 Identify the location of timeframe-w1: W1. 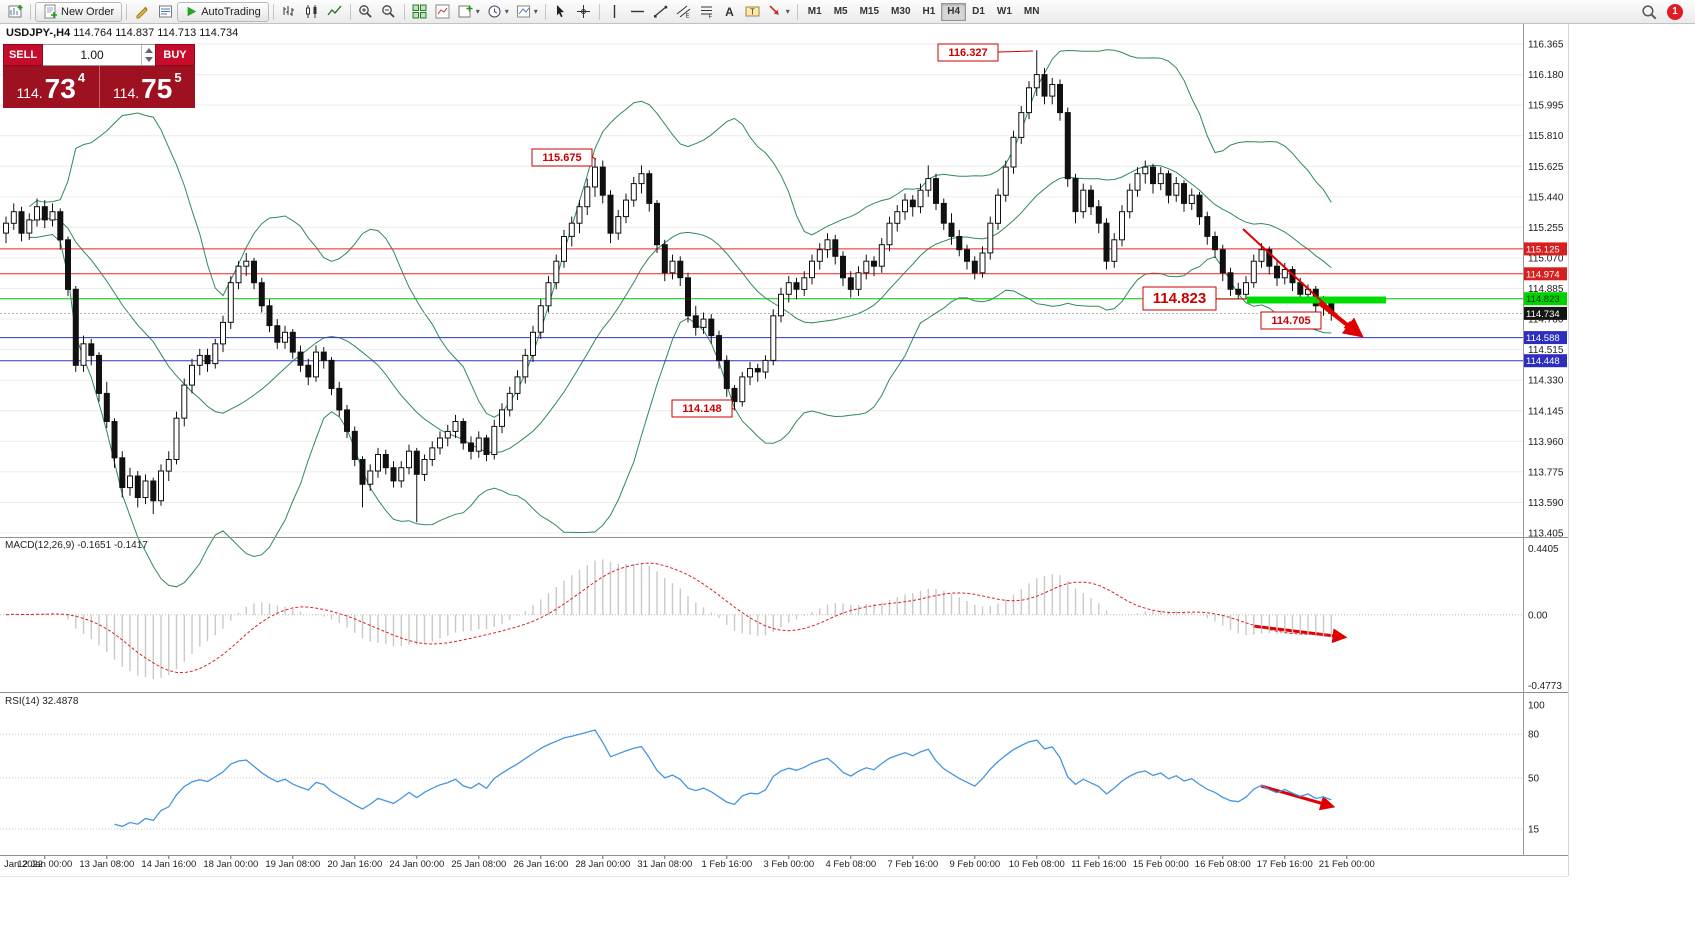
(1004, 11).